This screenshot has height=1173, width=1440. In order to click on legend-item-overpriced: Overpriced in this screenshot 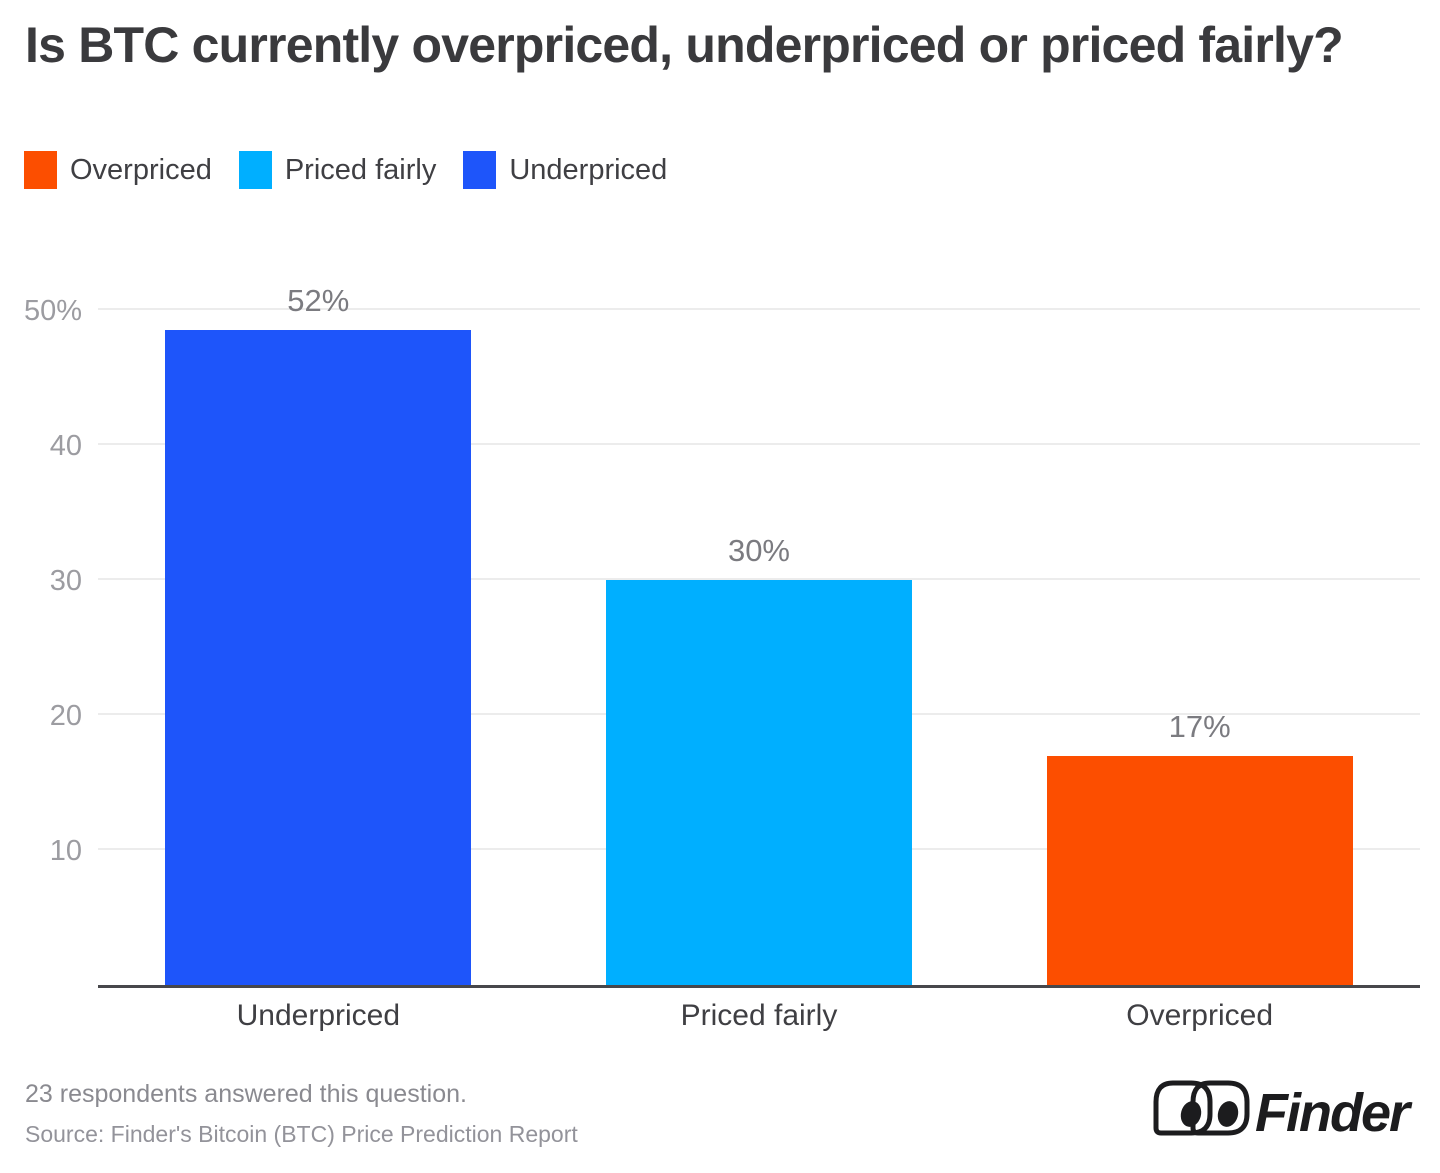, I will do `click(118, 170)`.